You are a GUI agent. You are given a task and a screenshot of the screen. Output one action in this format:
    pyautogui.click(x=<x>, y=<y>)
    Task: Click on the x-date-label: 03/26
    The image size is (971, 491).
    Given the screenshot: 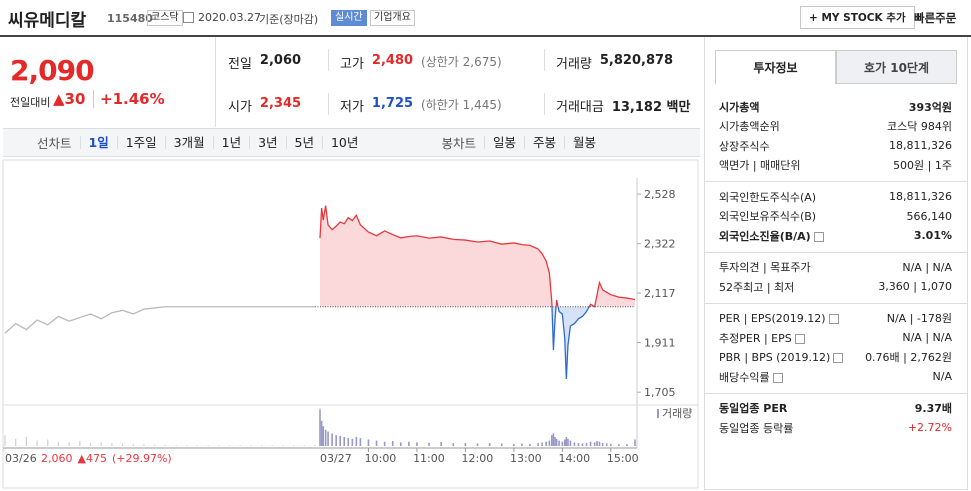 What is the action you would take?
    pyautogui.click(x=21, y=458)
    